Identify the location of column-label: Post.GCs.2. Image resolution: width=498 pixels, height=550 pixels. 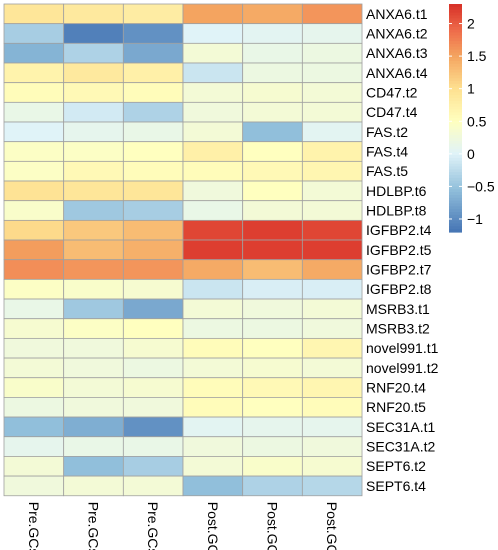
(273, 526).